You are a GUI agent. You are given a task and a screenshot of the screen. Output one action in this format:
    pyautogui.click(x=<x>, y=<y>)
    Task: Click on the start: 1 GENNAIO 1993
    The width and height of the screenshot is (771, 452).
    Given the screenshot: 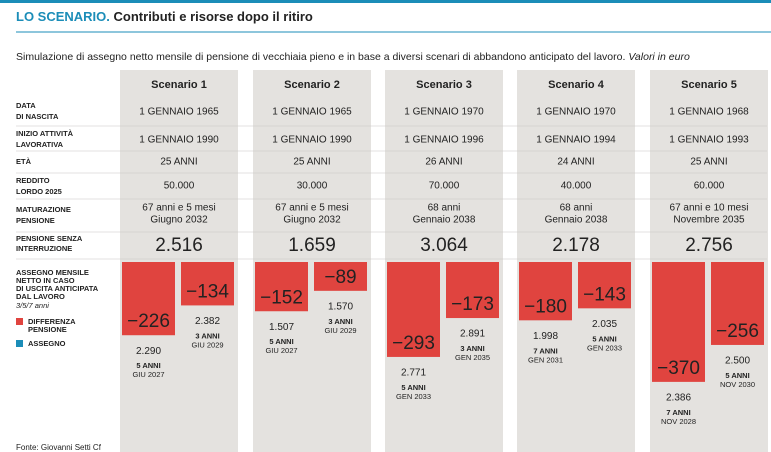 What is the action you would take?
    pyautogui.click(x=709, y=140)
    